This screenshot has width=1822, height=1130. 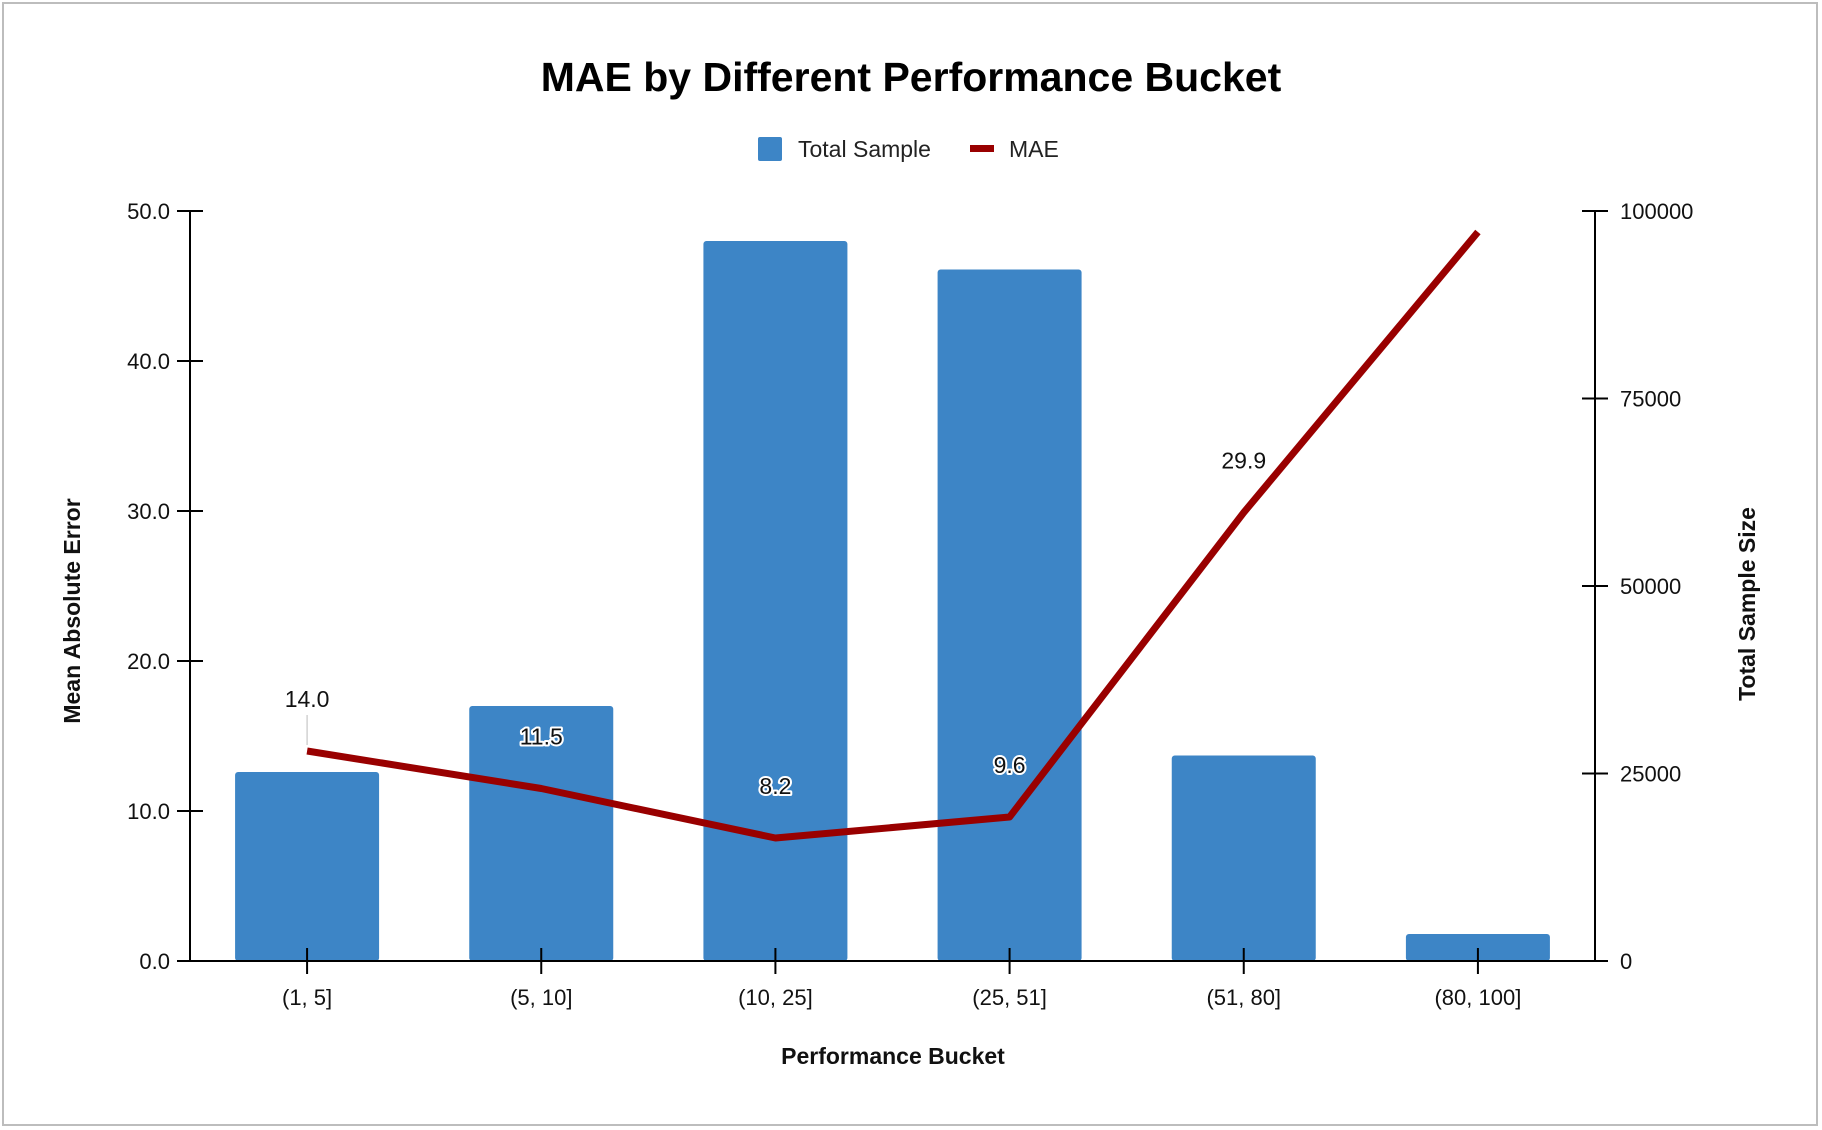 I want to click on left-tick-label: 50.0, so click(x=148, y=211).